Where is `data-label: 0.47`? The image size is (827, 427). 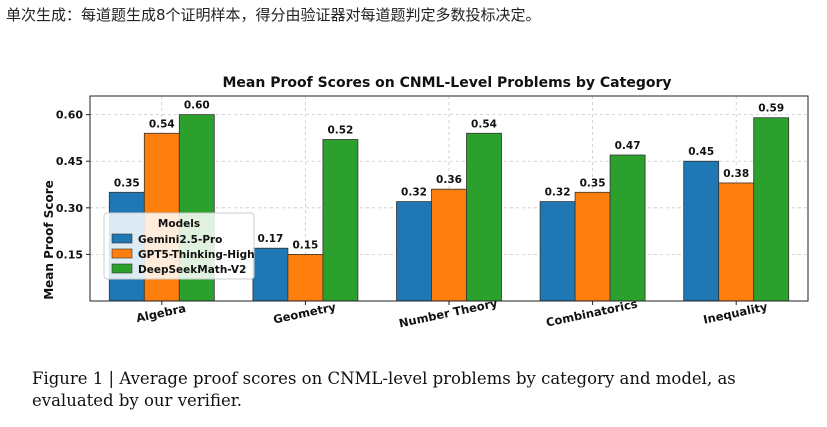 data-label: 0.47 is located at coordinates (628, 146).